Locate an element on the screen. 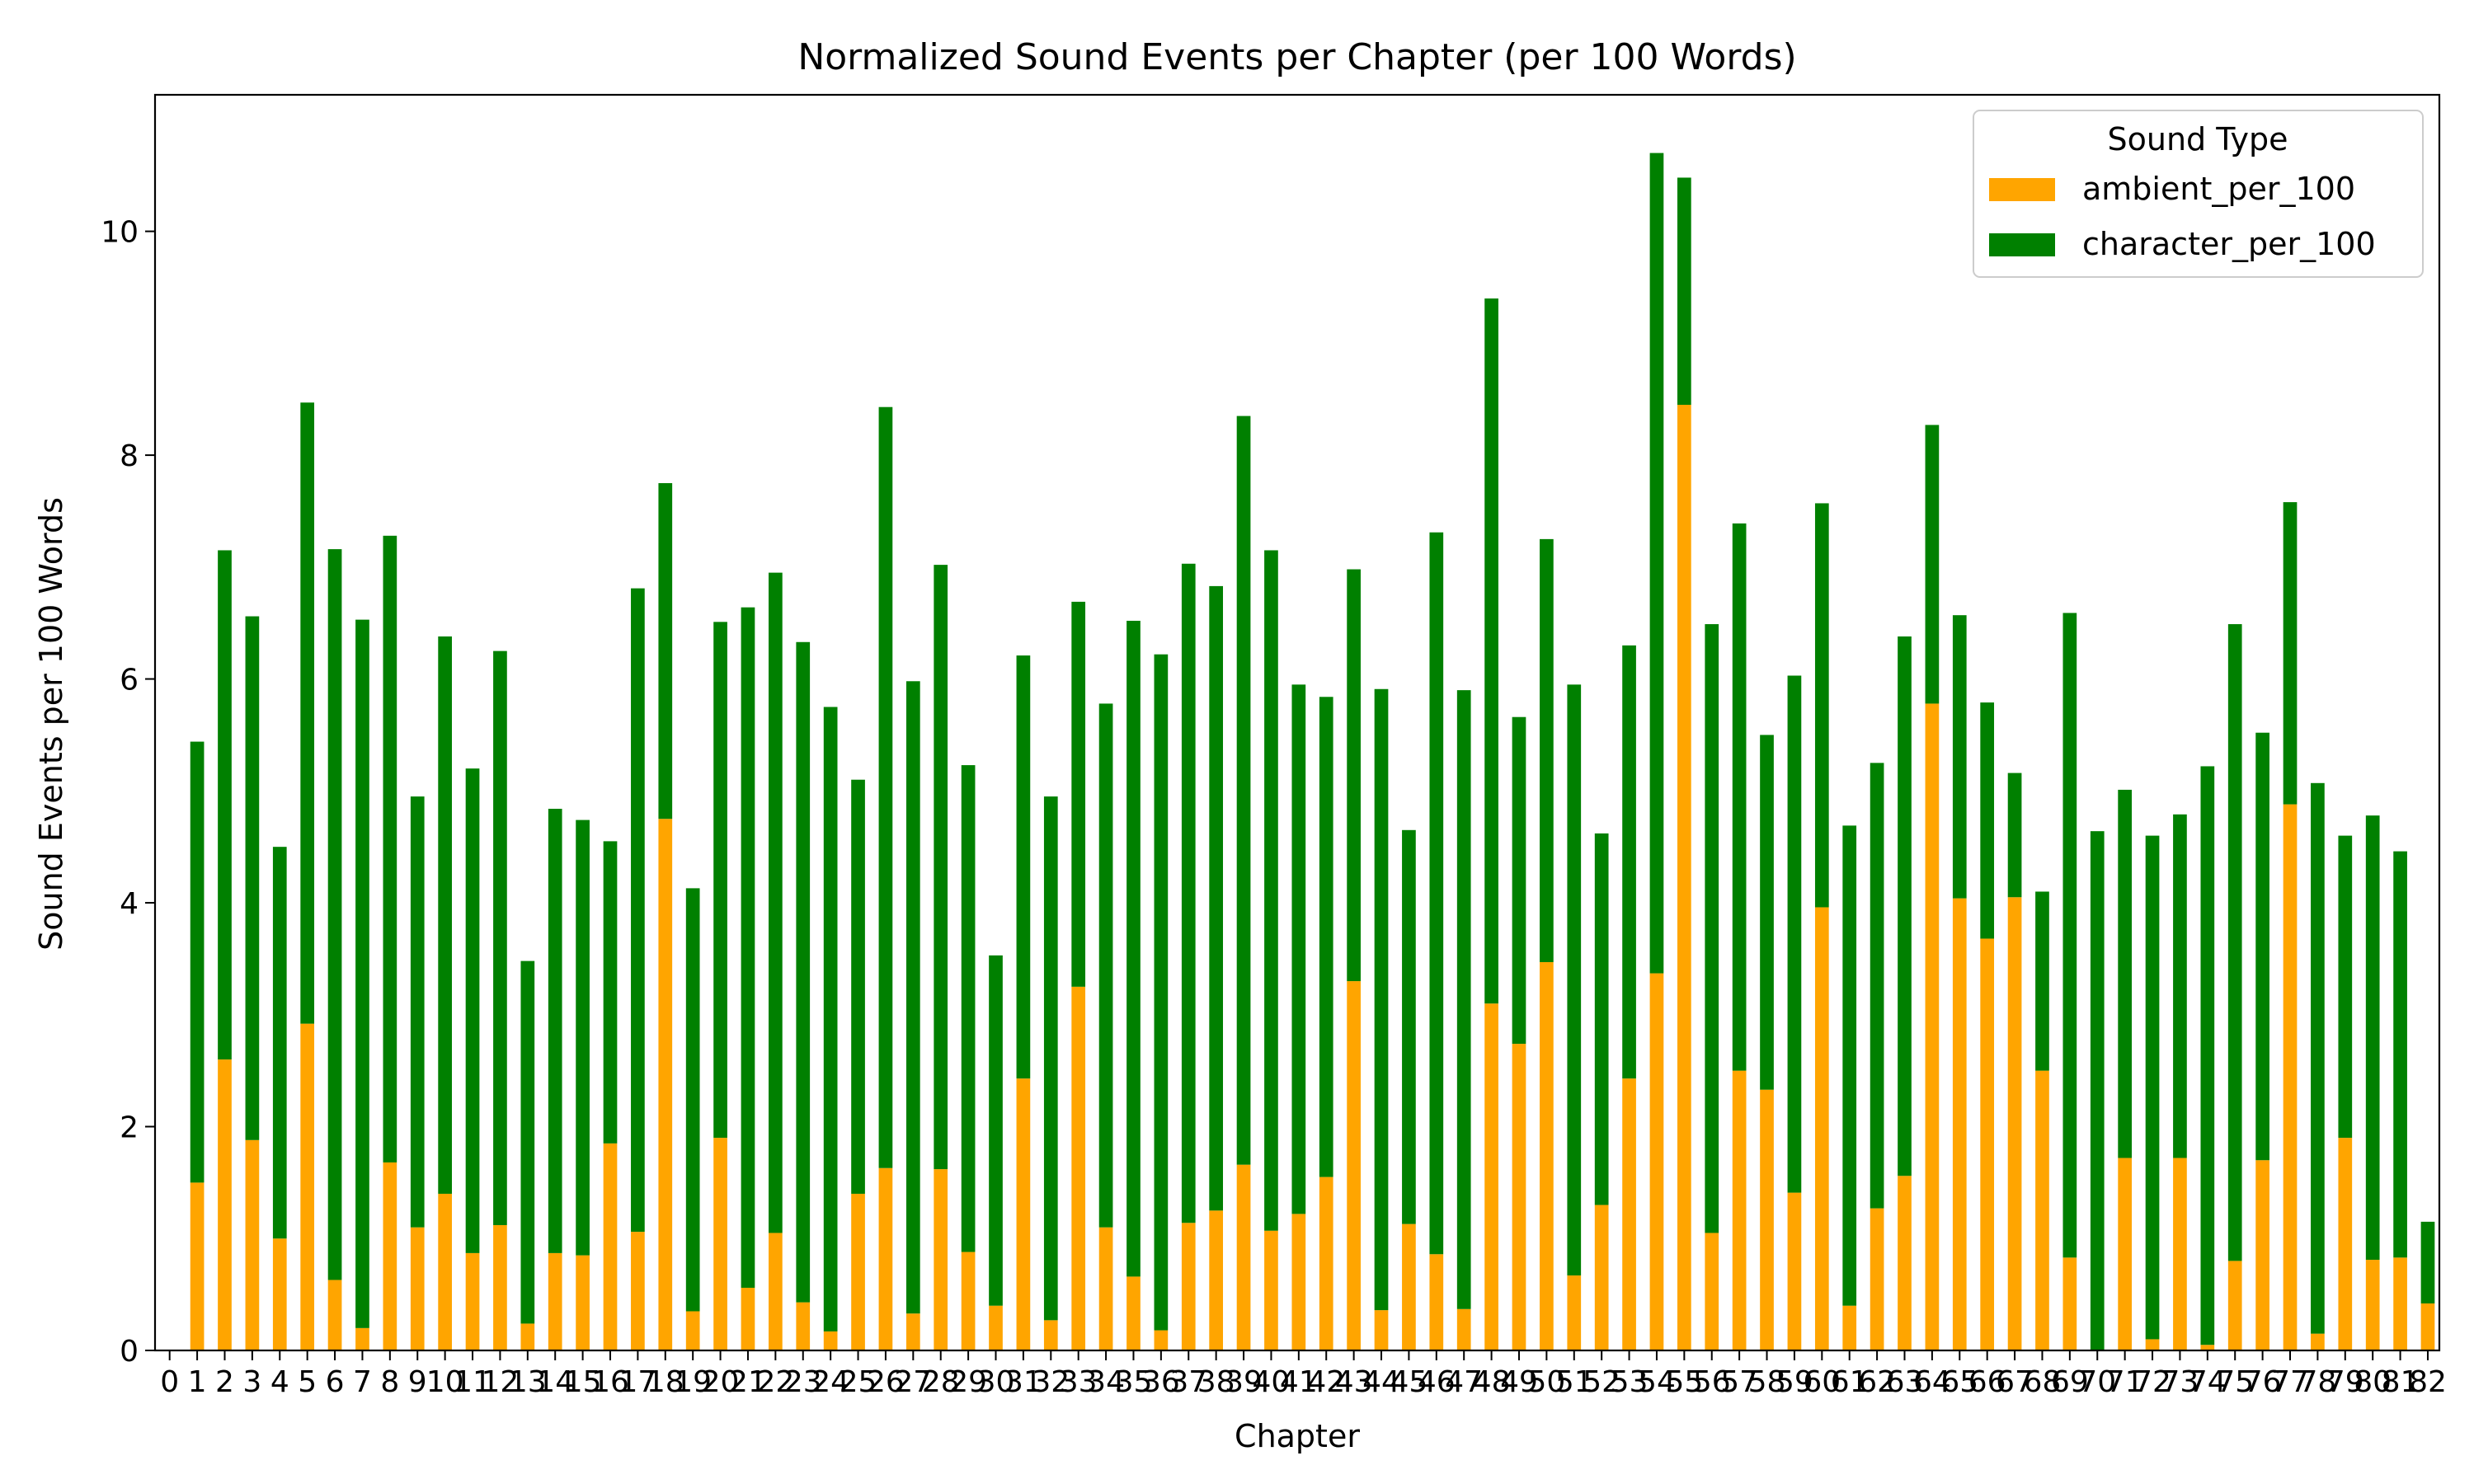 The height and width of the screenshot is (1484, 2474). x-tick-label: 67 is located at coordinates (2015, 1382).